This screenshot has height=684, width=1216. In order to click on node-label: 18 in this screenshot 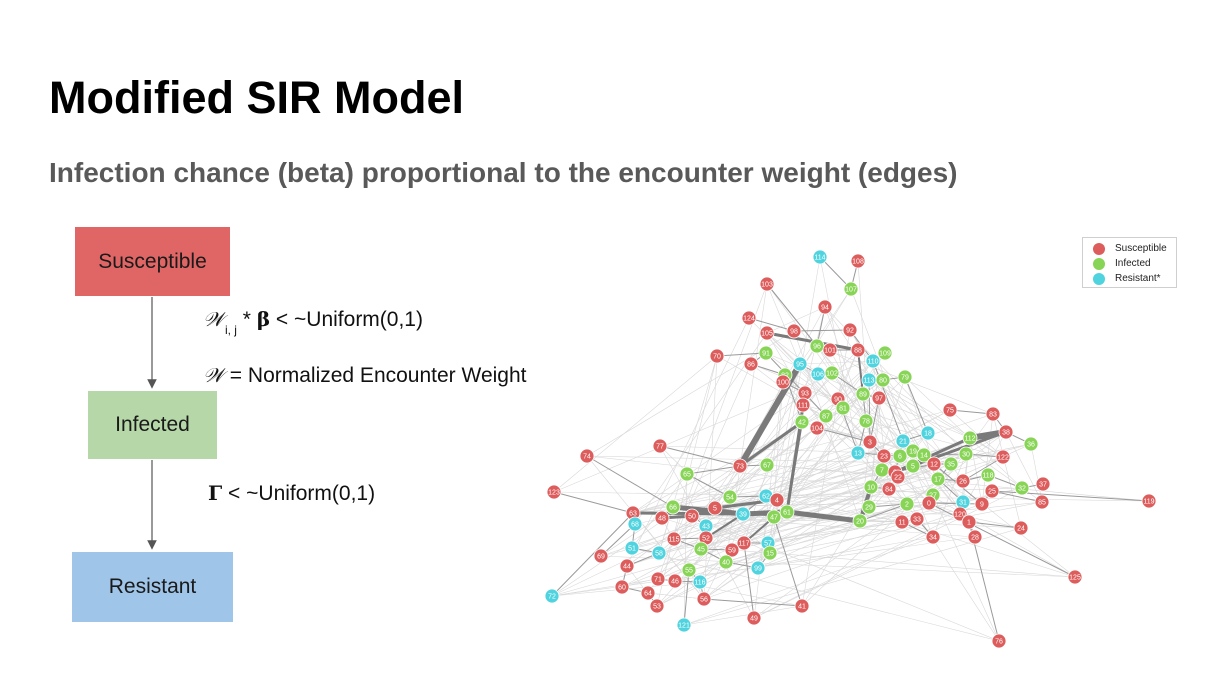, I will do `click(928, 433)`.